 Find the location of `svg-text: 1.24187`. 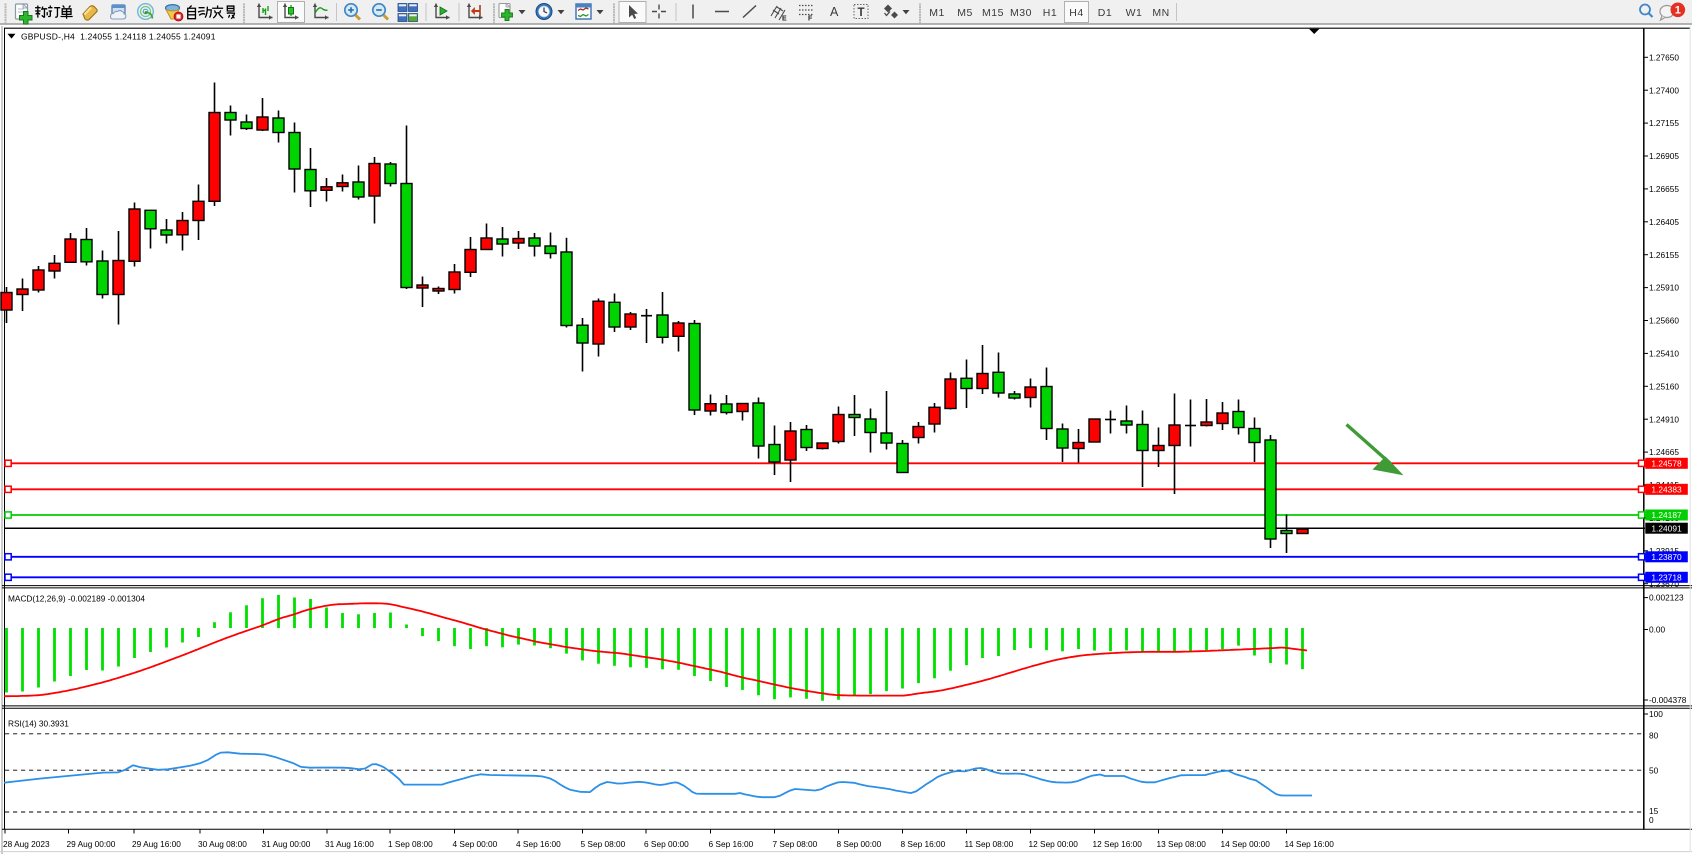

svg-text: 1.24187 is located at coordinates (1666, 515).